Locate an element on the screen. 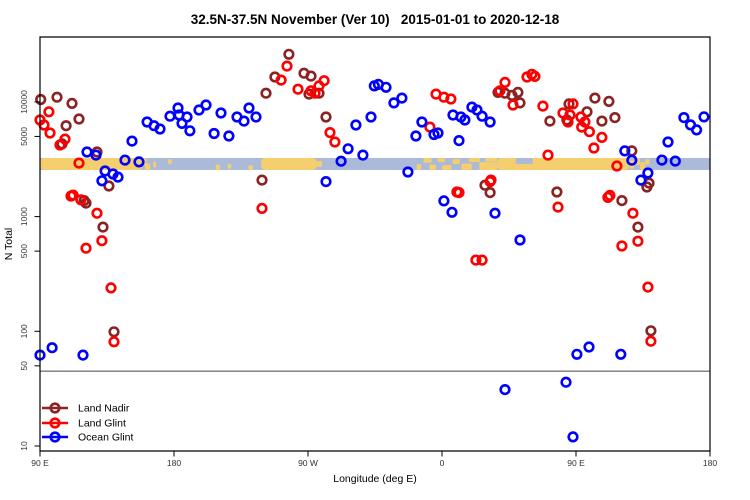 The image size is (750, 500). x-tick-label: 90 E is located at coordinates (40, 463).